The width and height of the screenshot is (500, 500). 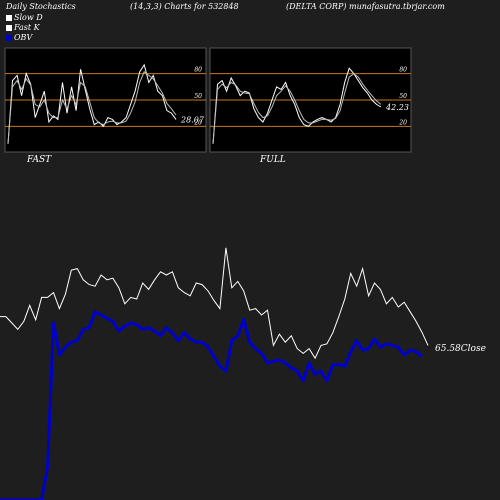 What do you see at coordinates (41, 6) in the screenshot?
I see `chart-title-left: Daily Stochastics` at bounding box center [41, 6].